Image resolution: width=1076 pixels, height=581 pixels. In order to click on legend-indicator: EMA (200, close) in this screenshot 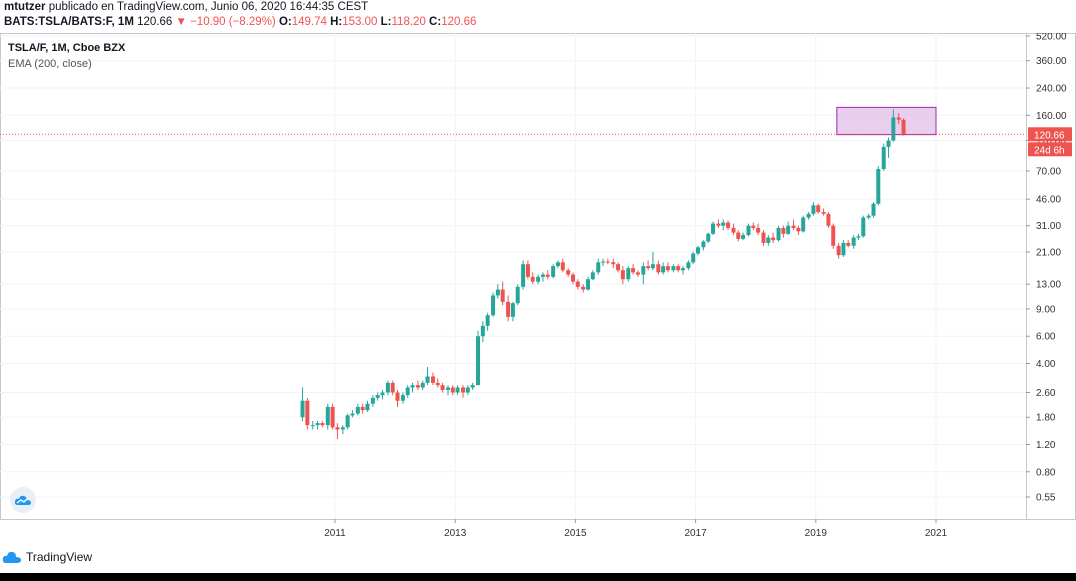, I will do `click(50, 64)`.